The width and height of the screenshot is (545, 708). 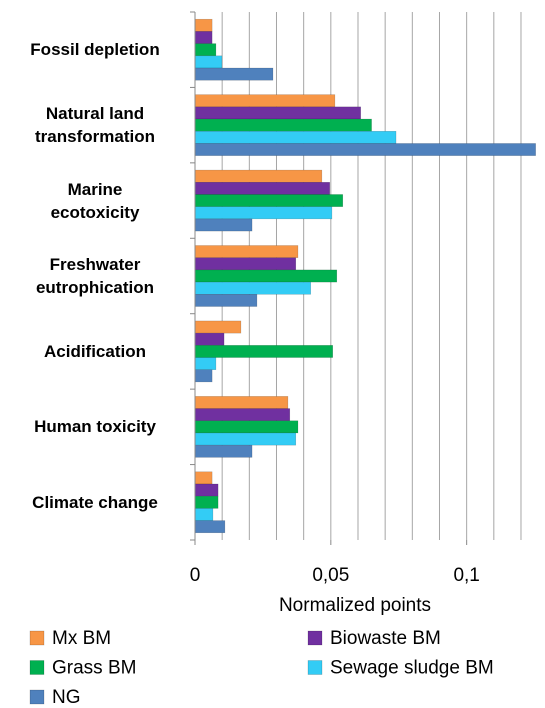 I want to click on category-label: Marine ecotoxicity, so click(x=95, y=200).